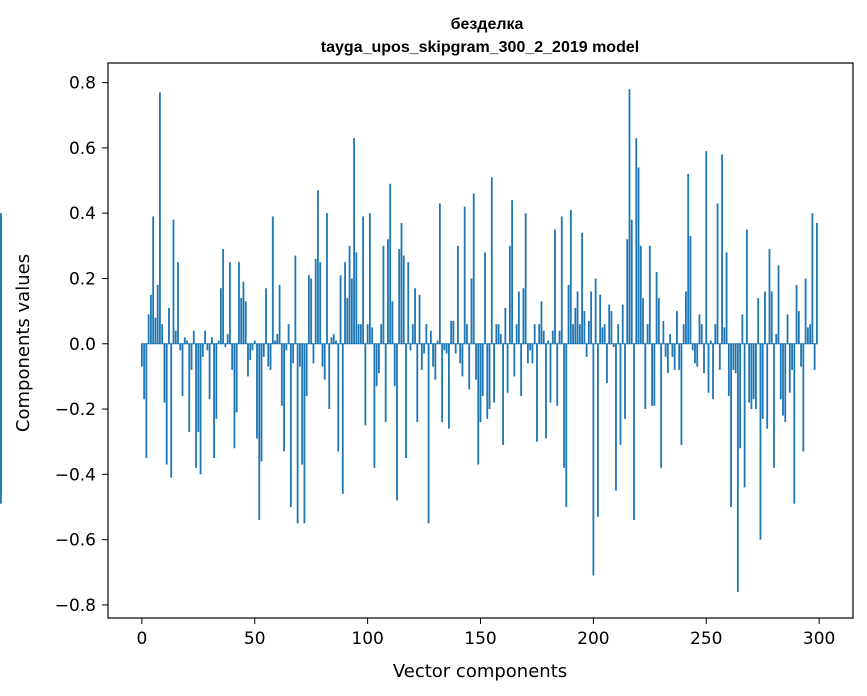  Describe the element at coordinates (81, 345) in the screenshot. I see `y-axis: −0.8 −0.6 −0.4 −0.2 0.0 0.2 0.4 0.6 0.8` at that location.